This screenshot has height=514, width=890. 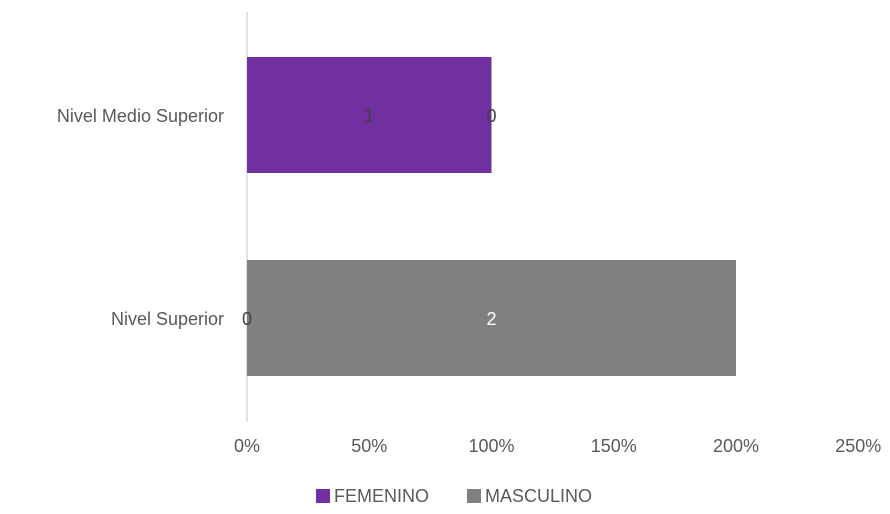 What do you see at coordinates (247, 446) in the screenshot?
I see `x-tick-label-0: 0%` at bounding box center [247, 446].